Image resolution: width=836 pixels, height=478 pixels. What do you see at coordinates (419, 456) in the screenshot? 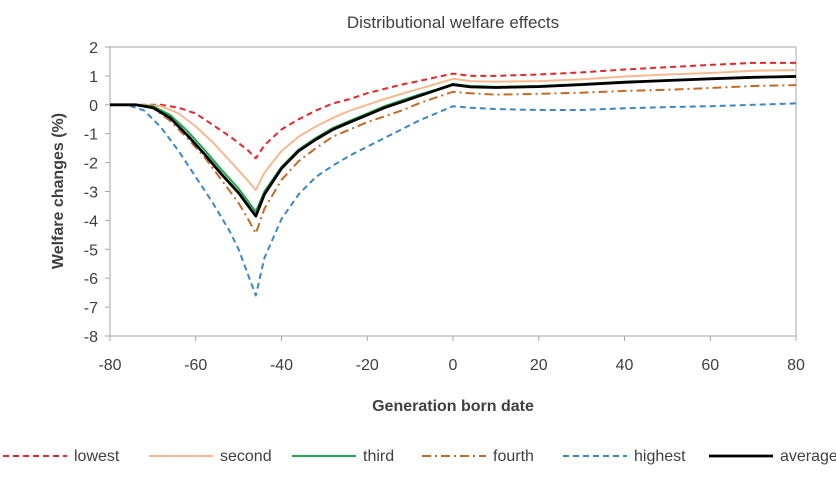
I see `legend: lowest second third fourth highest average` at bounding box center [419, 456].